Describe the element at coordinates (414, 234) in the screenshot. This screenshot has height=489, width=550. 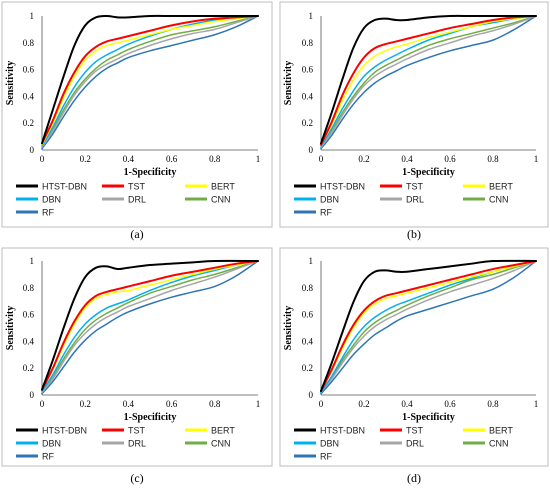
I see `panel-caption: (b)` at that location.